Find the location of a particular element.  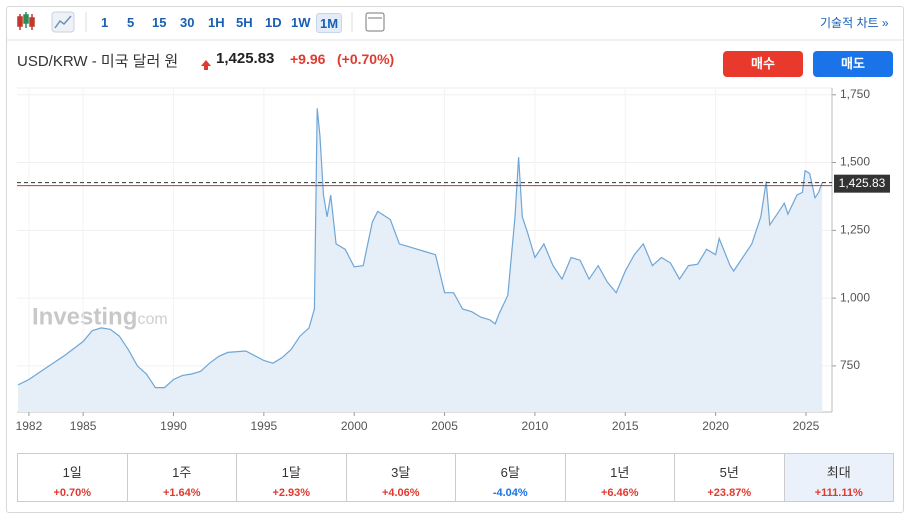

technical-chart-link: 기술적 차트 » is located at coordinates (854, 23).